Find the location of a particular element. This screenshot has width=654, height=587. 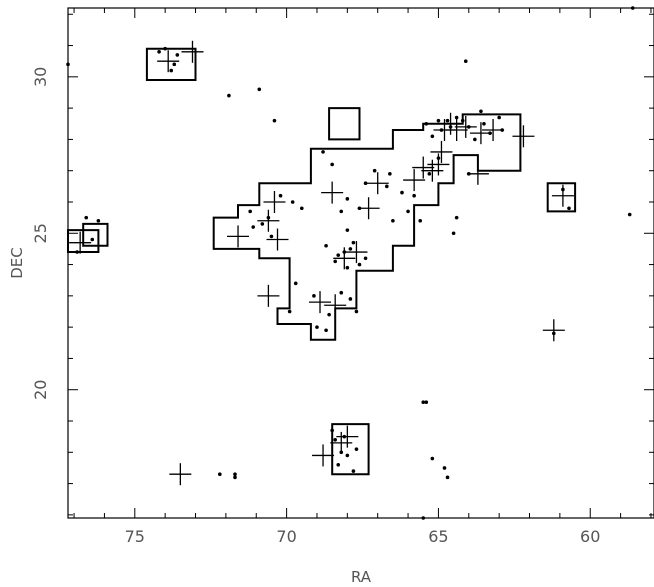

y-tick-label: 20 is located at coordinates (40, 390).